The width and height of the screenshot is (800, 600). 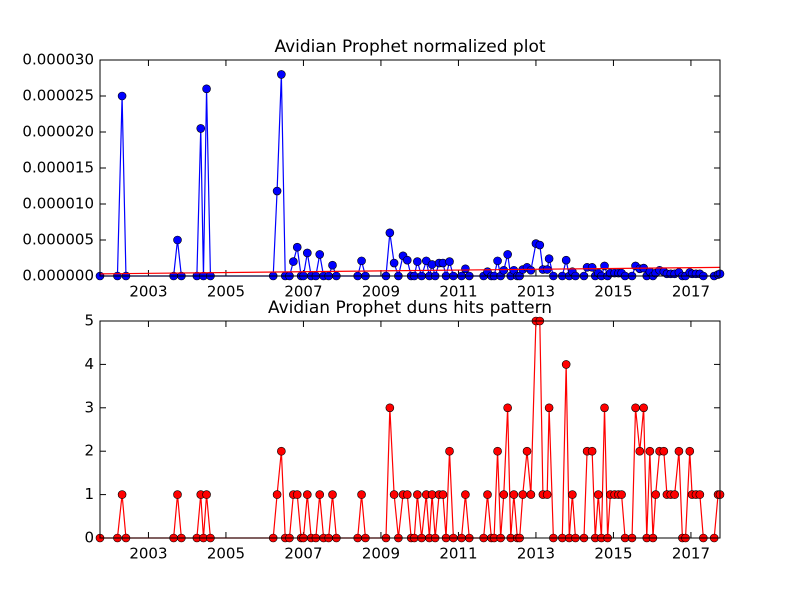 I want to click on x-tick-label: 2015, so click(x=613, y=554).